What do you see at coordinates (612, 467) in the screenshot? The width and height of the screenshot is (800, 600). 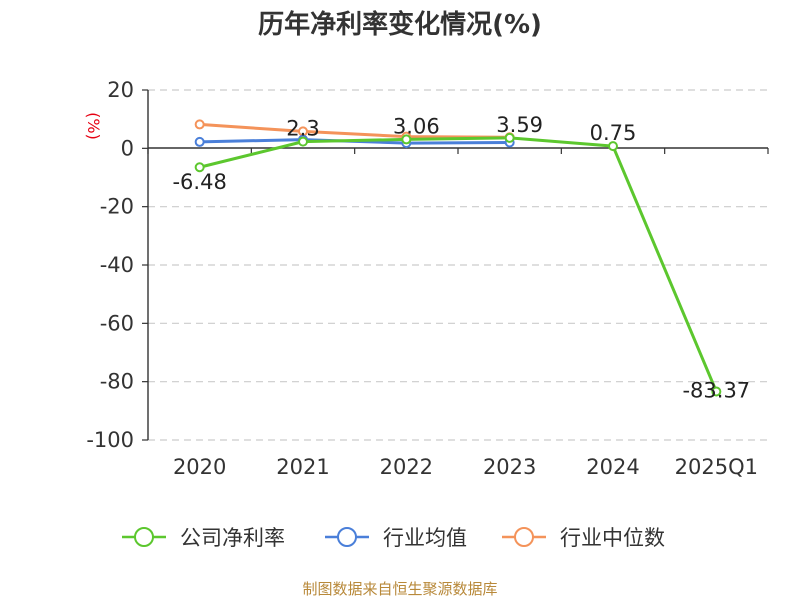 I see `x-tick-label: 2024` at bounding box center [612, 467].